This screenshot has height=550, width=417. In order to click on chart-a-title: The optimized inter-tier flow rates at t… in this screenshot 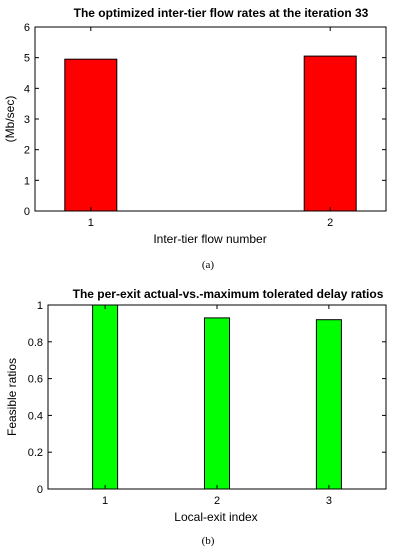, I will do `click(221, 13)`.